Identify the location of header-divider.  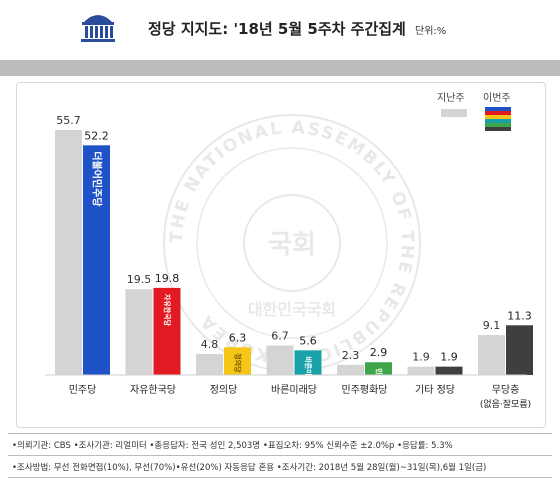
(280, 68).